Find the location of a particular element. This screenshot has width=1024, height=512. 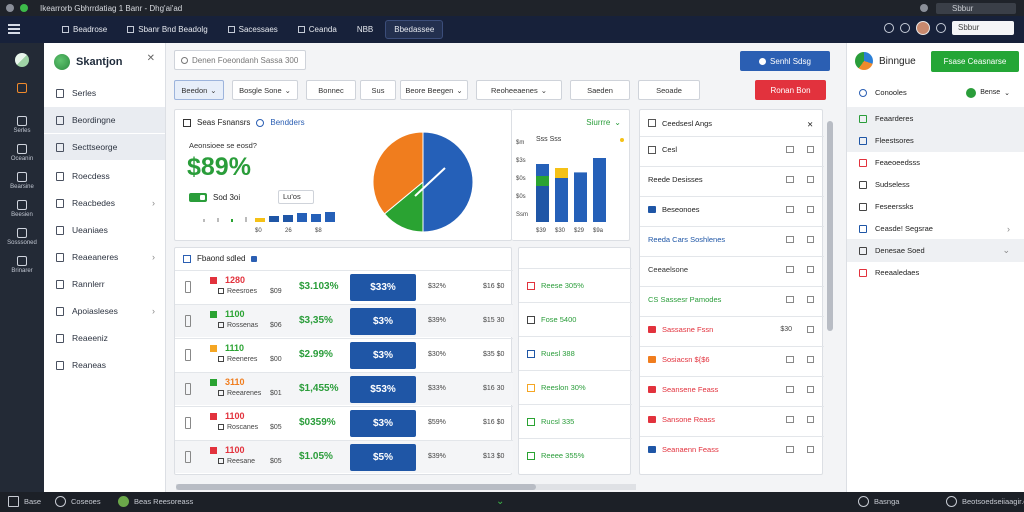

list-item: Reede Desisses is located at coordinates (732, 179).